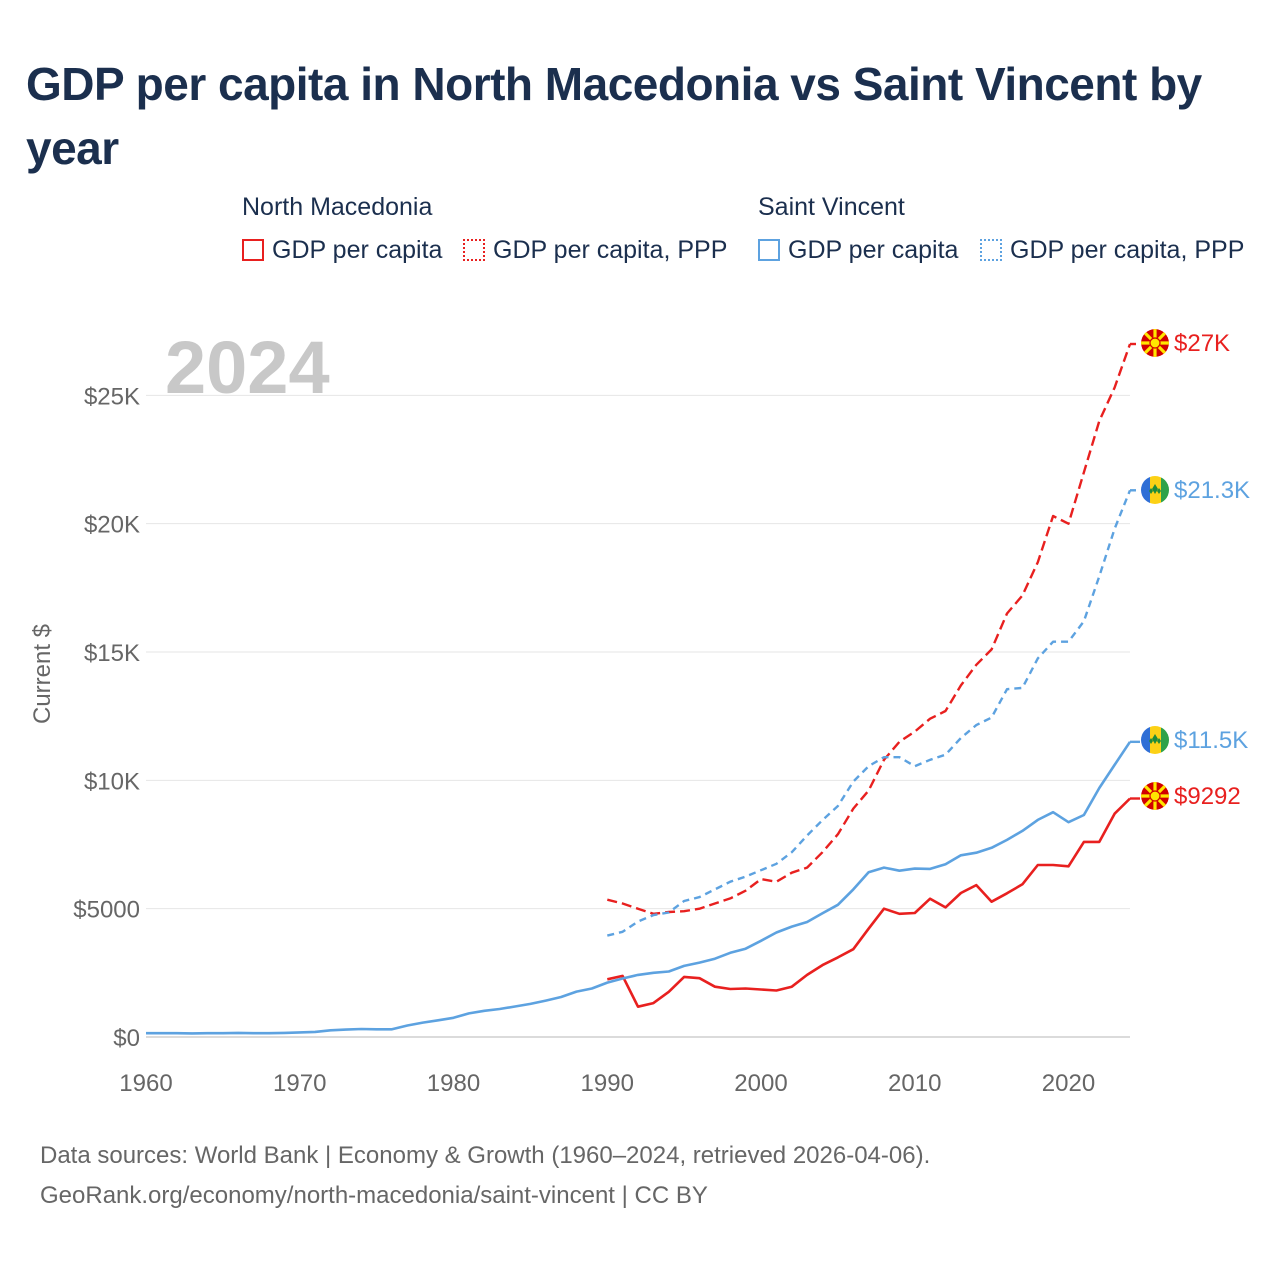 The height and width of the screenshot is (1280, 1280). I want to click on legend-swatch-solid-red, so click(253, 250).